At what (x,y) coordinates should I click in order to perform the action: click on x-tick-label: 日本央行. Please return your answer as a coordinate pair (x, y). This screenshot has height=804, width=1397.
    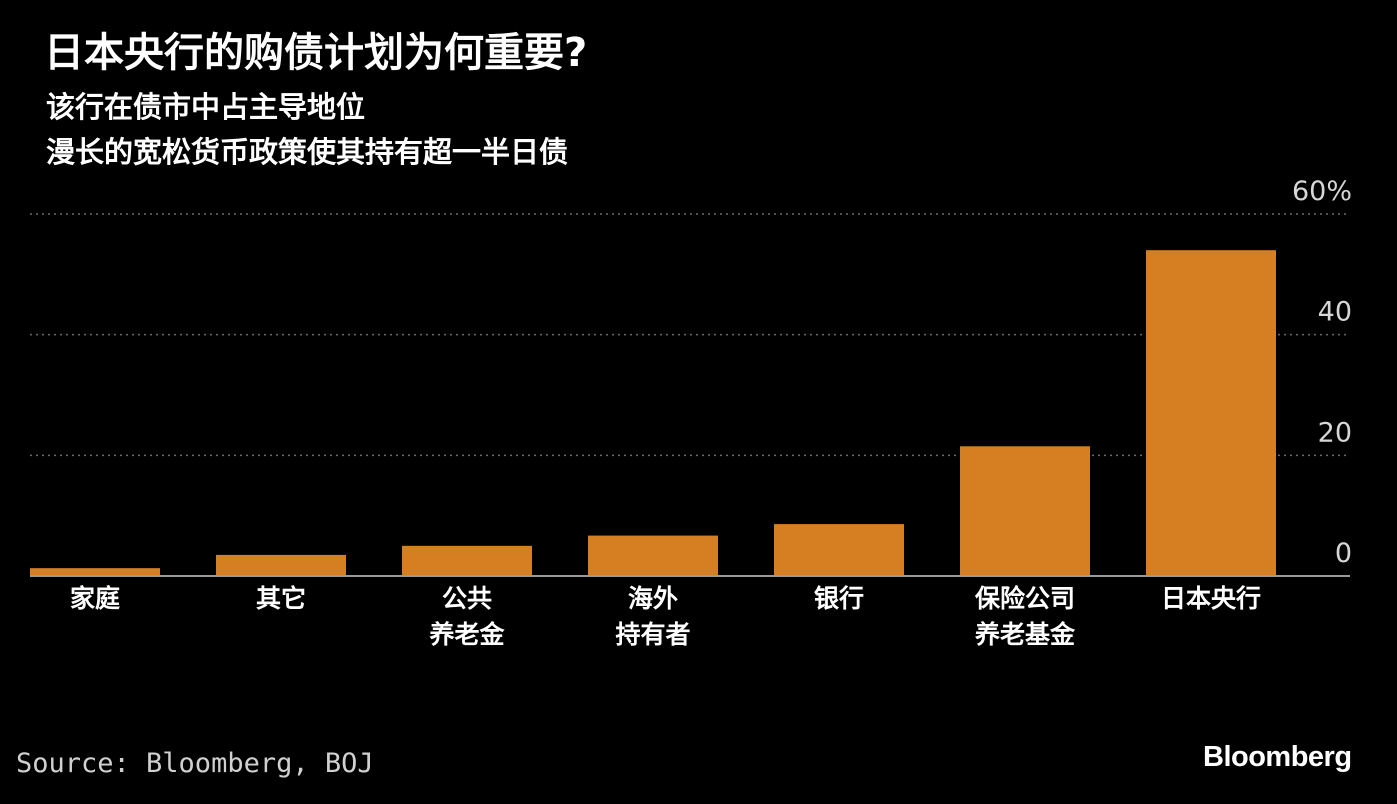
    Looking at the image, I should click on (1211, 598).